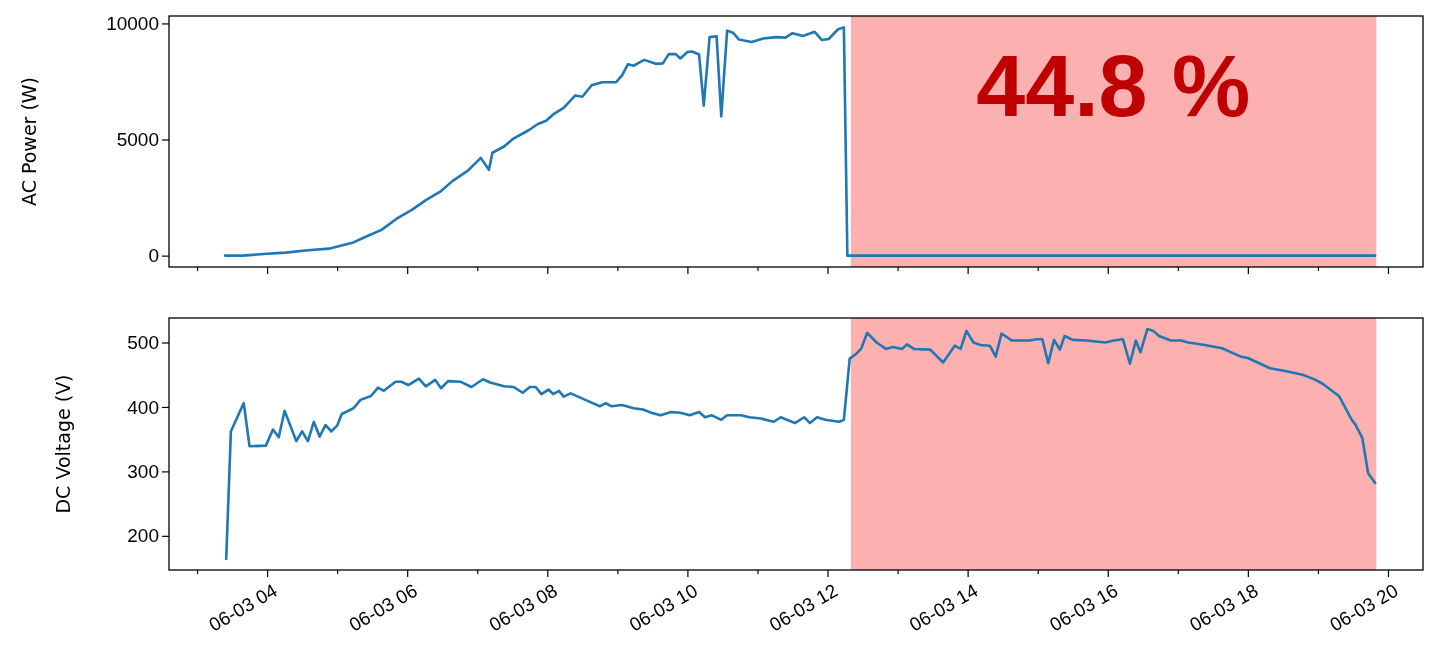  Describe the element at coordinates (63, 444) in the screenshot. I see `y-axis-title: DC Voltage (V)` at that location.